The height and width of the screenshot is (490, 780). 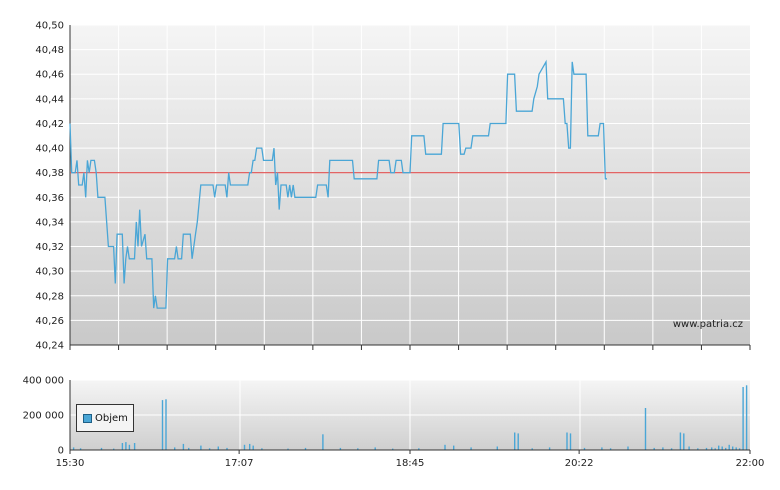 I want to click on price-y-tick-label: 40,48, so click(x=49, y=50).